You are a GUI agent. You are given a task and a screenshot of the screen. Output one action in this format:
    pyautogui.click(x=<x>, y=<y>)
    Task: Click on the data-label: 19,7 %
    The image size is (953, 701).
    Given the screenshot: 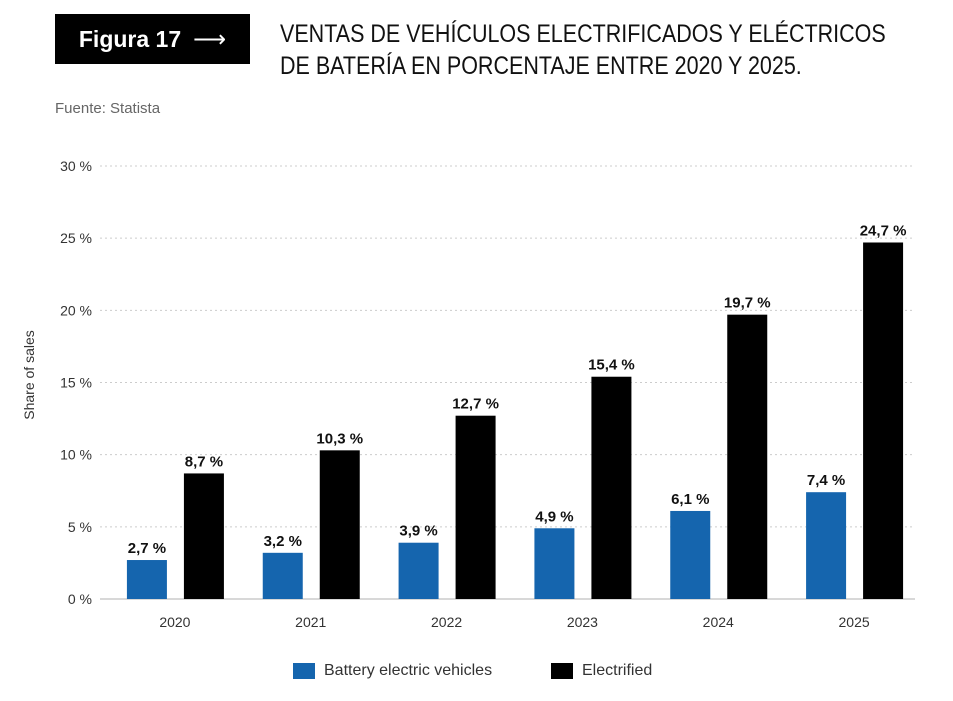 What is the action you would take?
    pyautogui.click(x=747, y=303)
    